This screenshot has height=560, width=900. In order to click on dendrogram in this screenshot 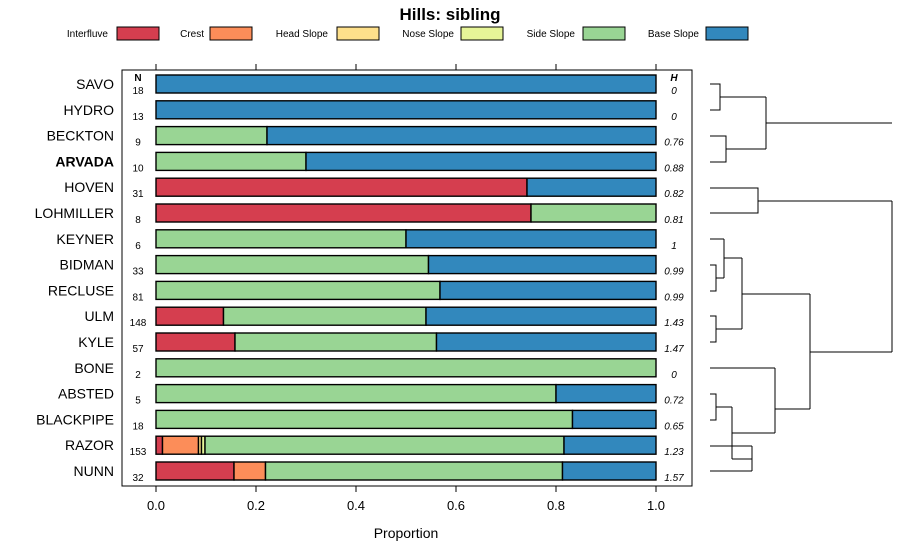, I will do `click(801, 277)`.